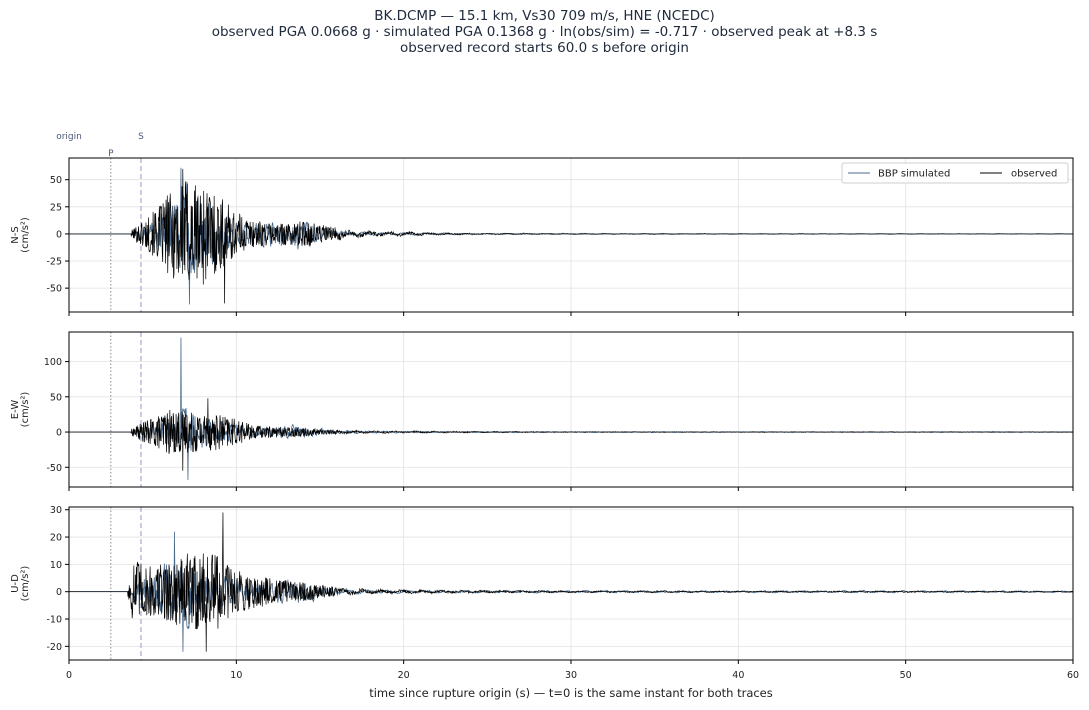 The height and width of the screenshot is (710, 1089). I want to click on legend-label-simulated: BBP simulated, so click(914, 174).